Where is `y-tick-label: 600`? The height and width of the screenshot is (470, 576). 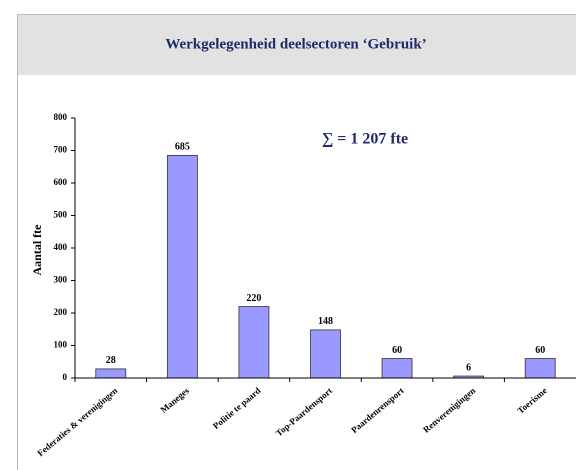
y-tick-label: 600 is located at coordinates (61, 182).